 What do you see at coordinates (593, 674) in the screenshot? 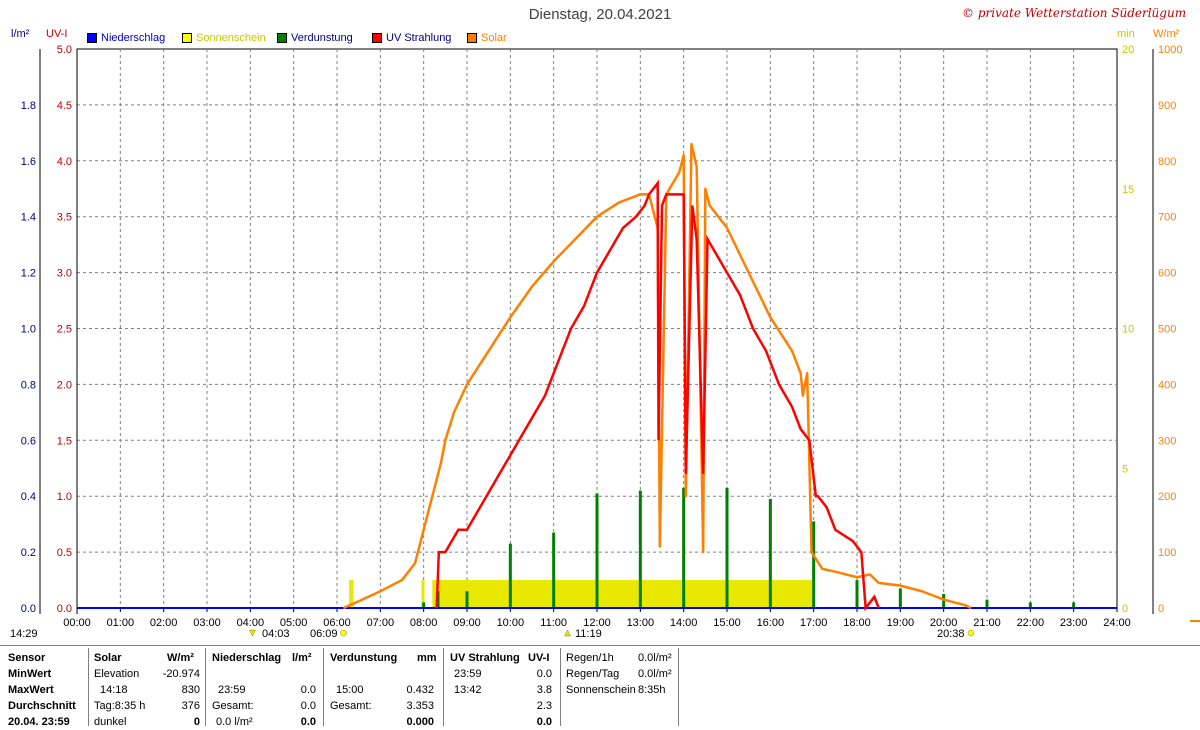
I see `extra-label: Regen/Tag` at bounding box center [593, 674].